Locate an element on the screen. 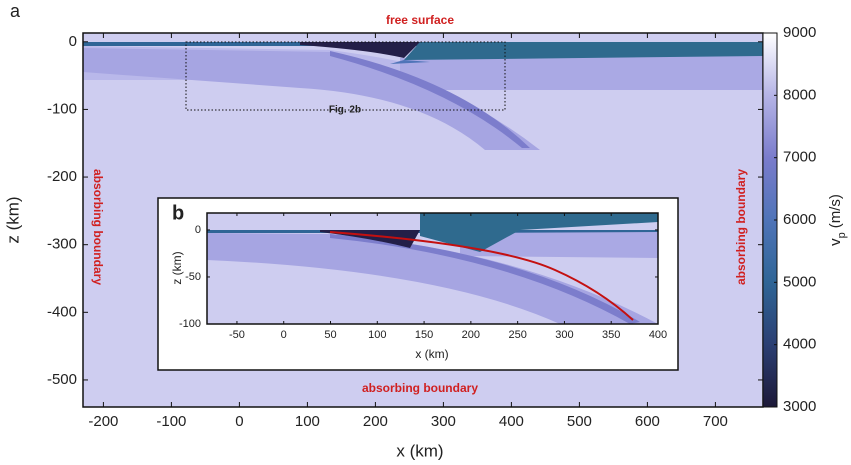  y-tick-label: -500 is located at coordinates (62, 379).